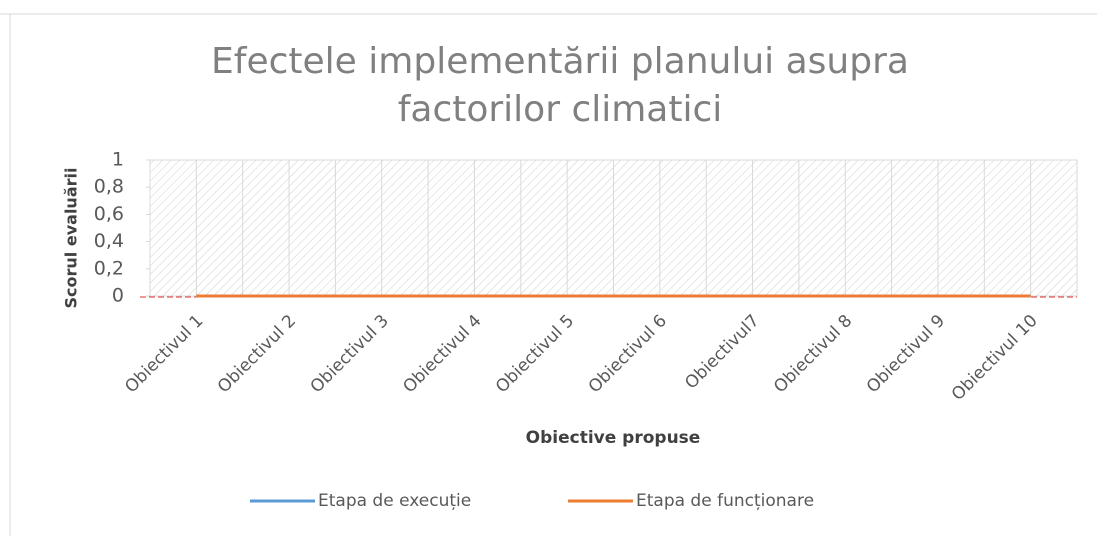 The width and height of the screenshot is (1097, 536). What do you see at coordinates (613, 438) in the screenshot?
I see `x-axis-label: Obiective propuse` at bounding box center [613, 438].